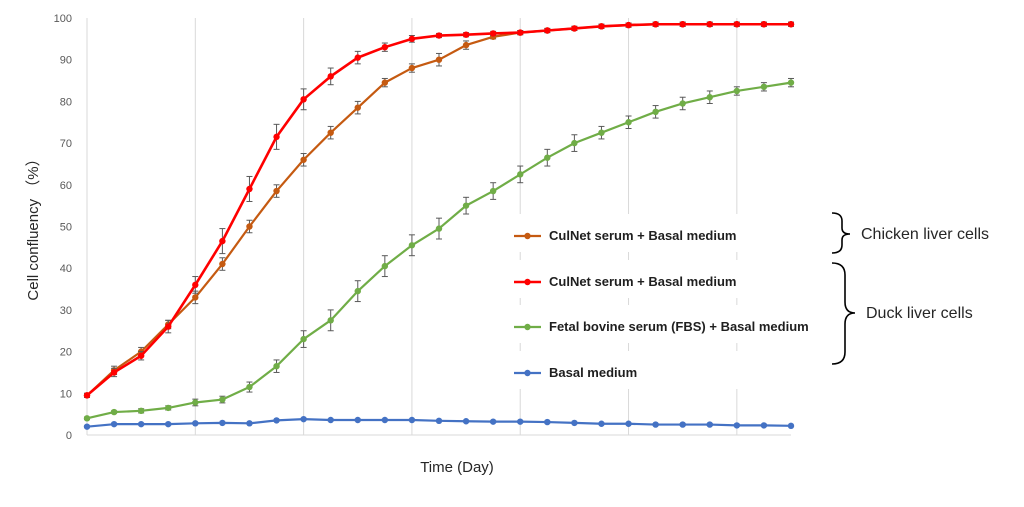  I want to click on legend-label-2: Fetal bovine serum (FBS) + Basal medium, so click(679, 326).